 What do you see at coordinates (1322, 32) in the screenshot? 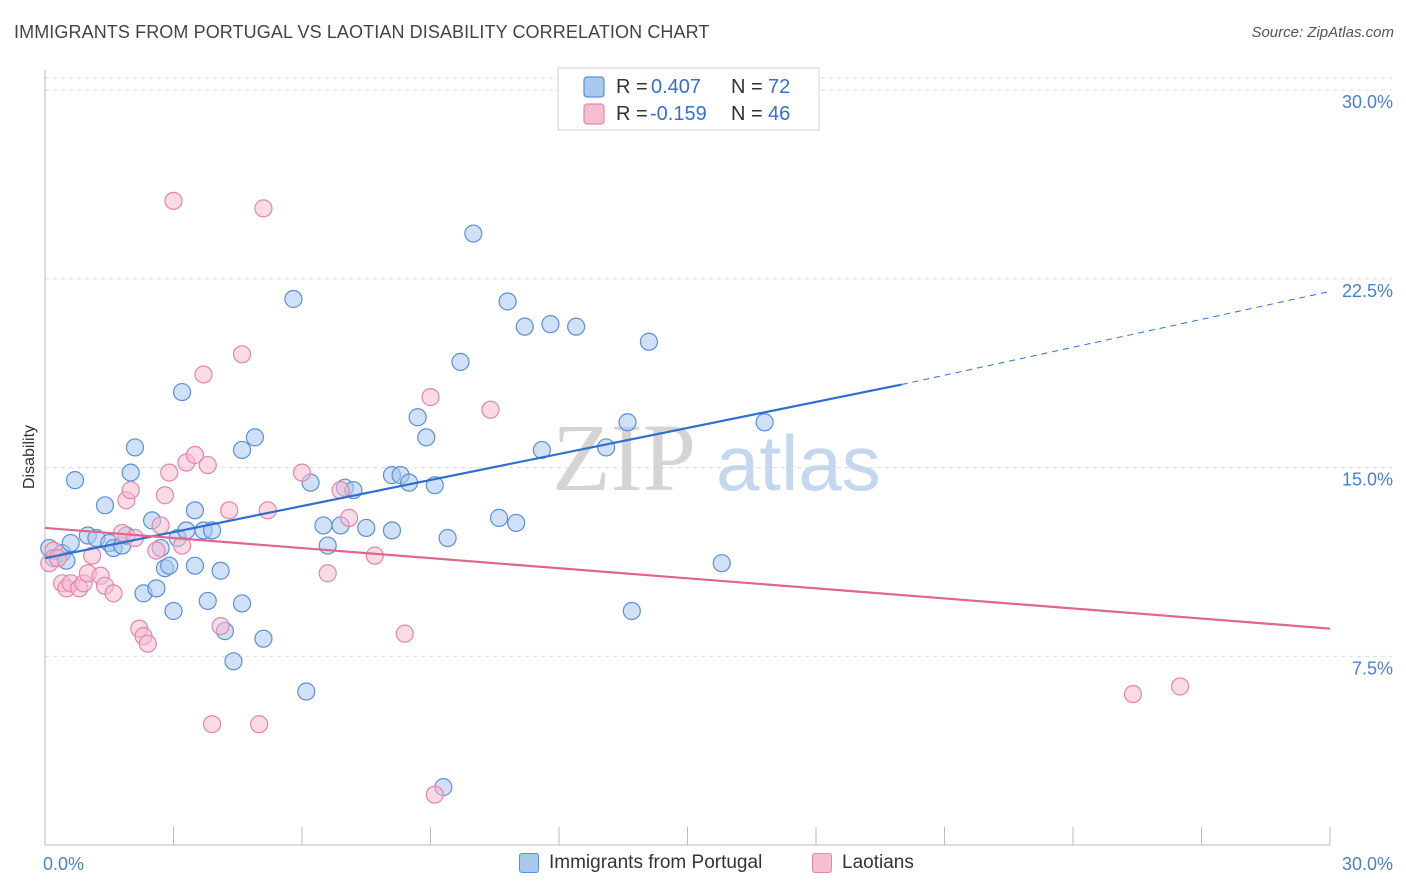
I see `chart-source: Source: ZipAtlas.com` at bounding box center [1322, 32].